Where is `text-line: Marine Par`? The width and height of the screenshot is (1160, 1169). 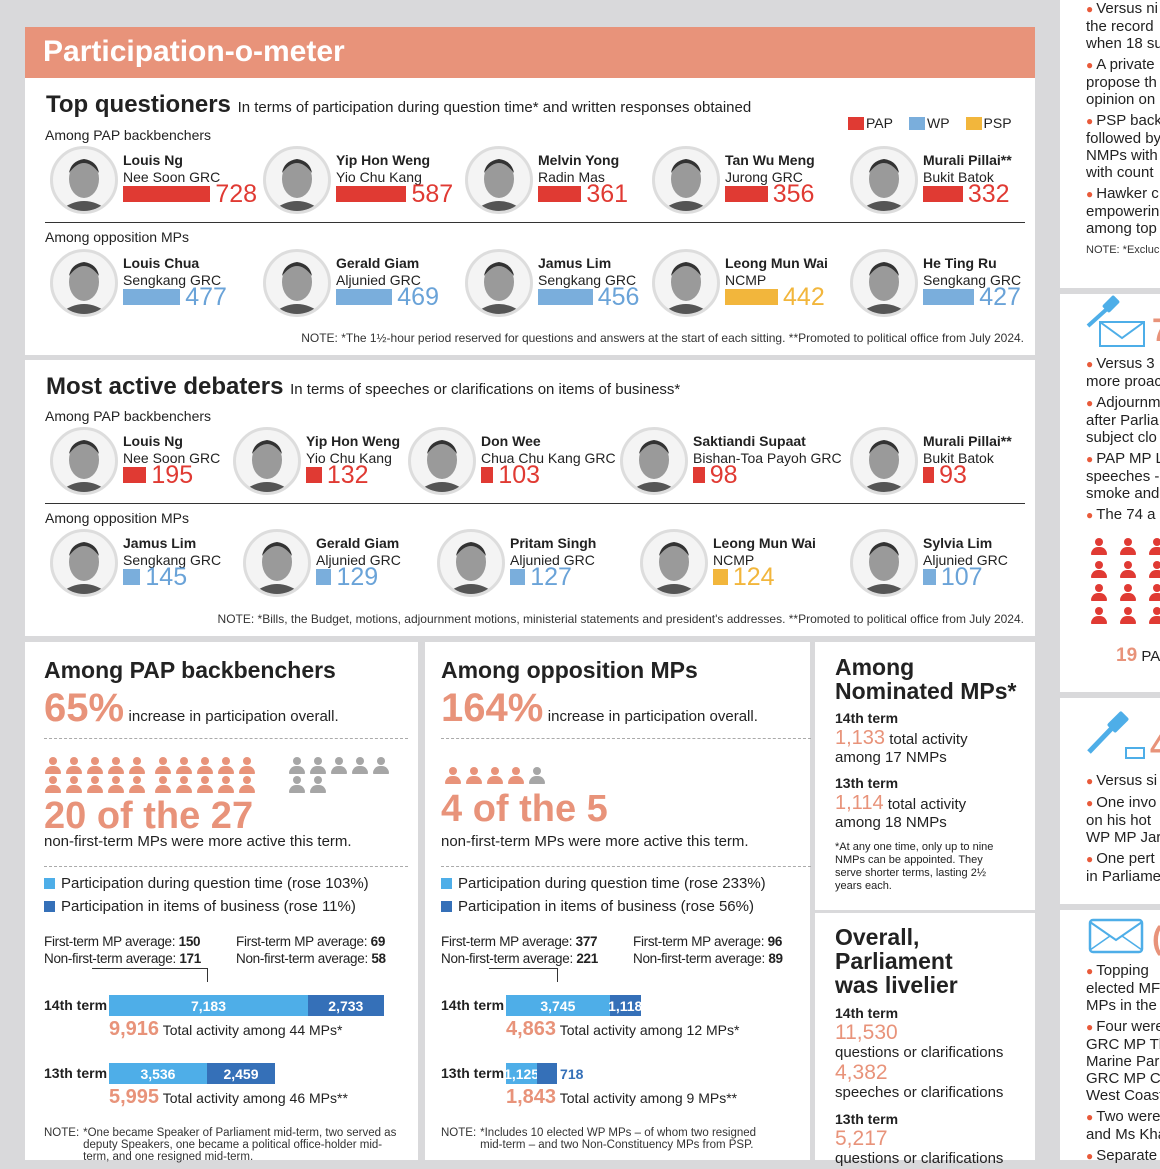 text-line: Marine Par is located at coordinates (1123, 1061).